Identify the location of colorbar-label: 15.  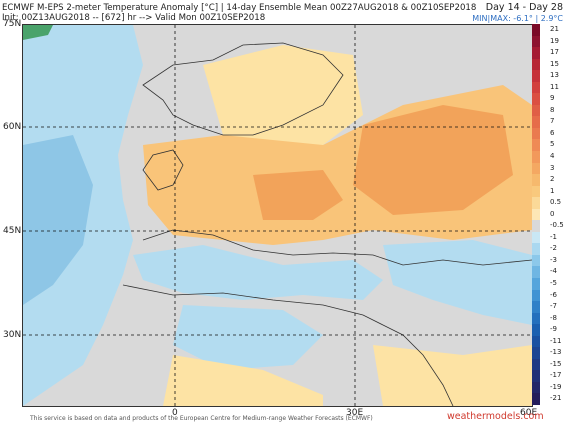
(554, 63).